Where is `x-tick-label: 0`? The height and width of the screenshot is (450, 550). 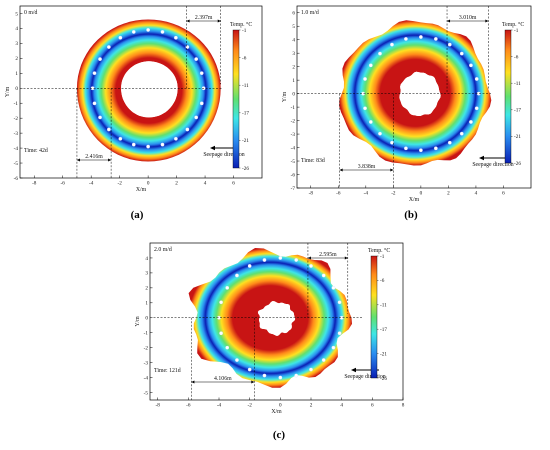
x-tick-label: 0 is located at coordinates (421, 194).